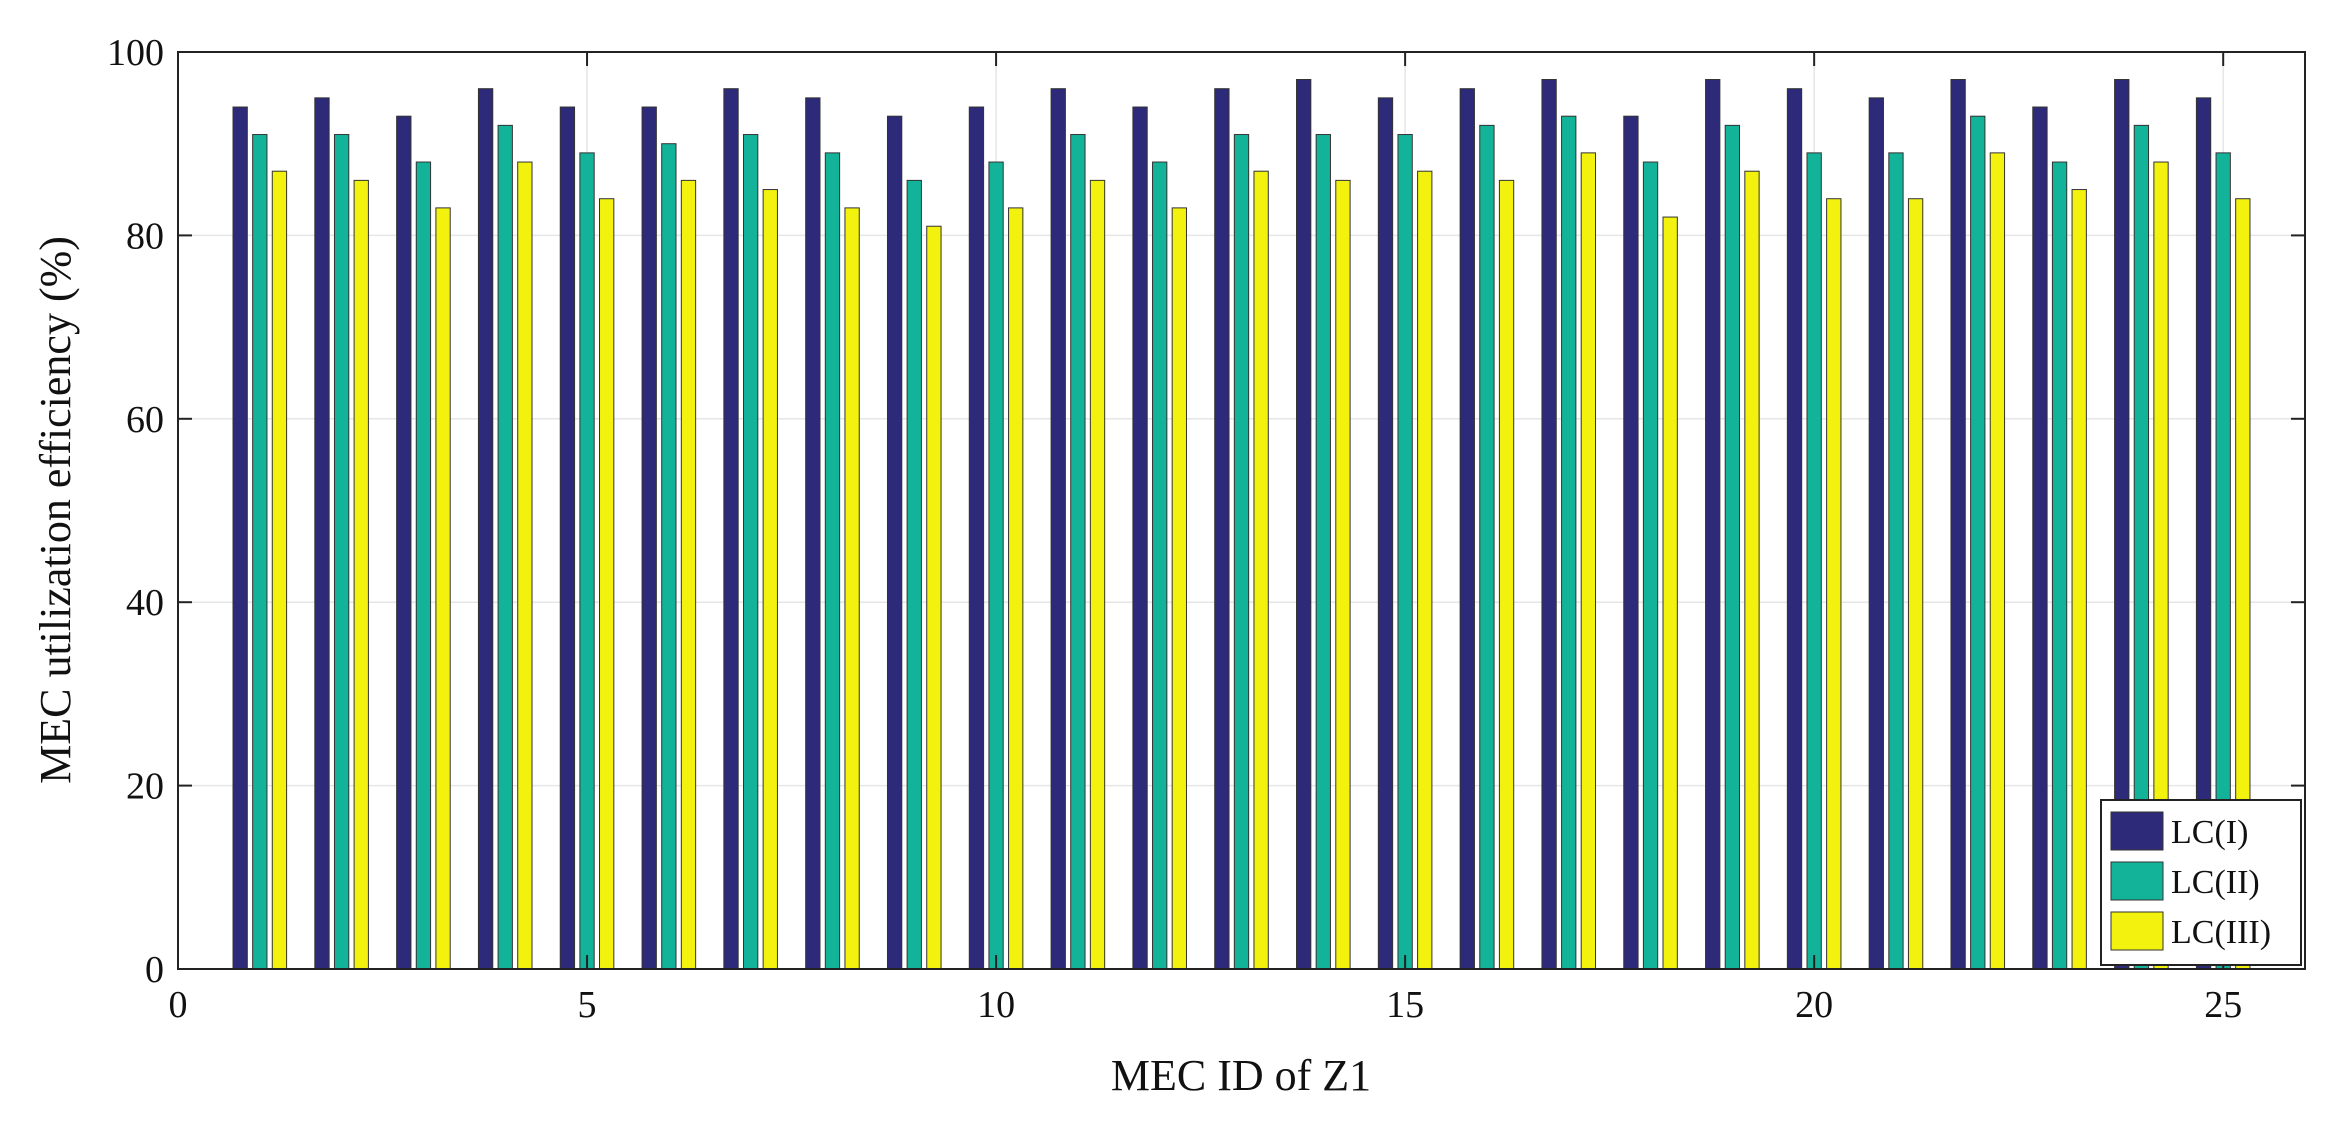  I want to click on bar-lc-iii--9, so click(934, 597).